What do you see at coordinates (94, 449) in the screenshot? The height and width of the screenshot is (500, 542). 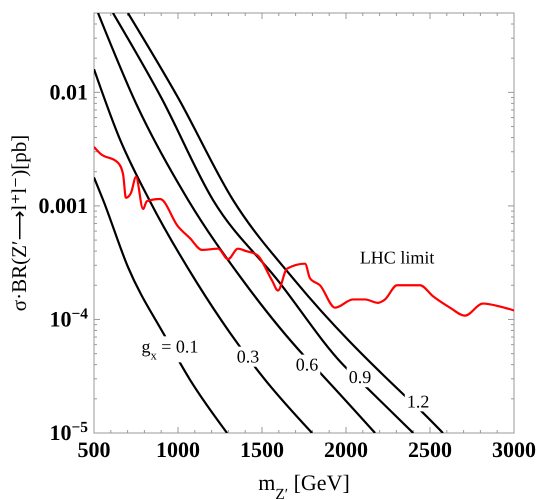 I see `x-tick-label: 500` at bounding box center [94, 449].